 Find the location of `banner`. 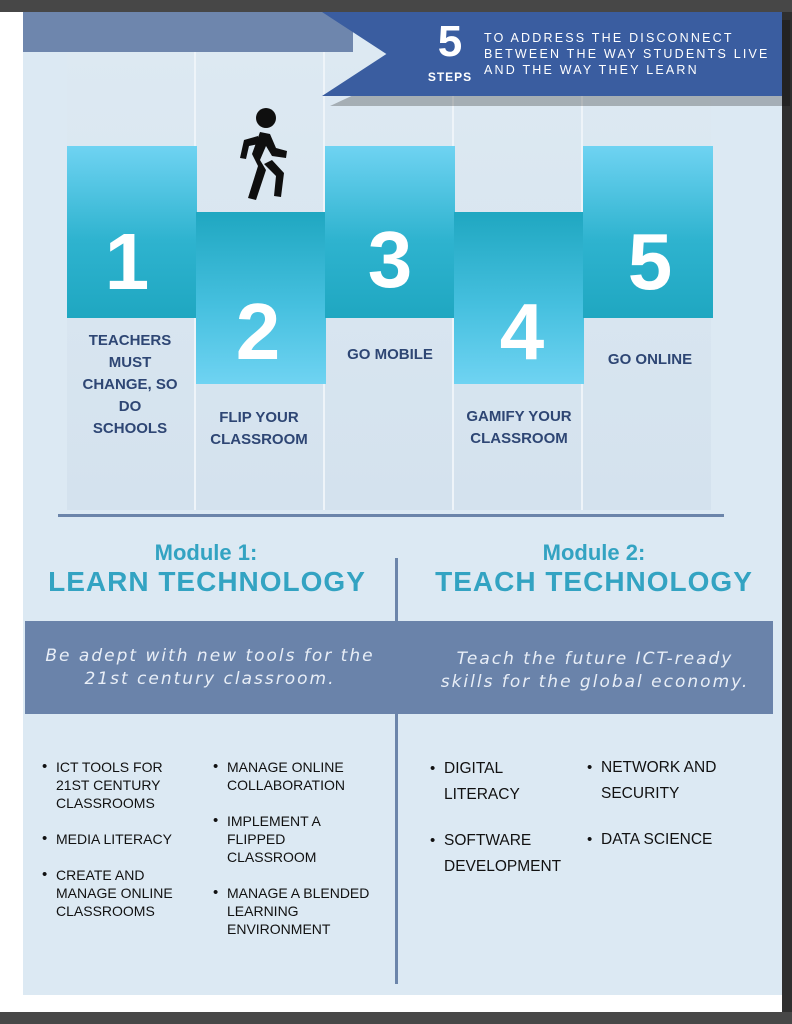

banner is located at coordinates (552, 54).